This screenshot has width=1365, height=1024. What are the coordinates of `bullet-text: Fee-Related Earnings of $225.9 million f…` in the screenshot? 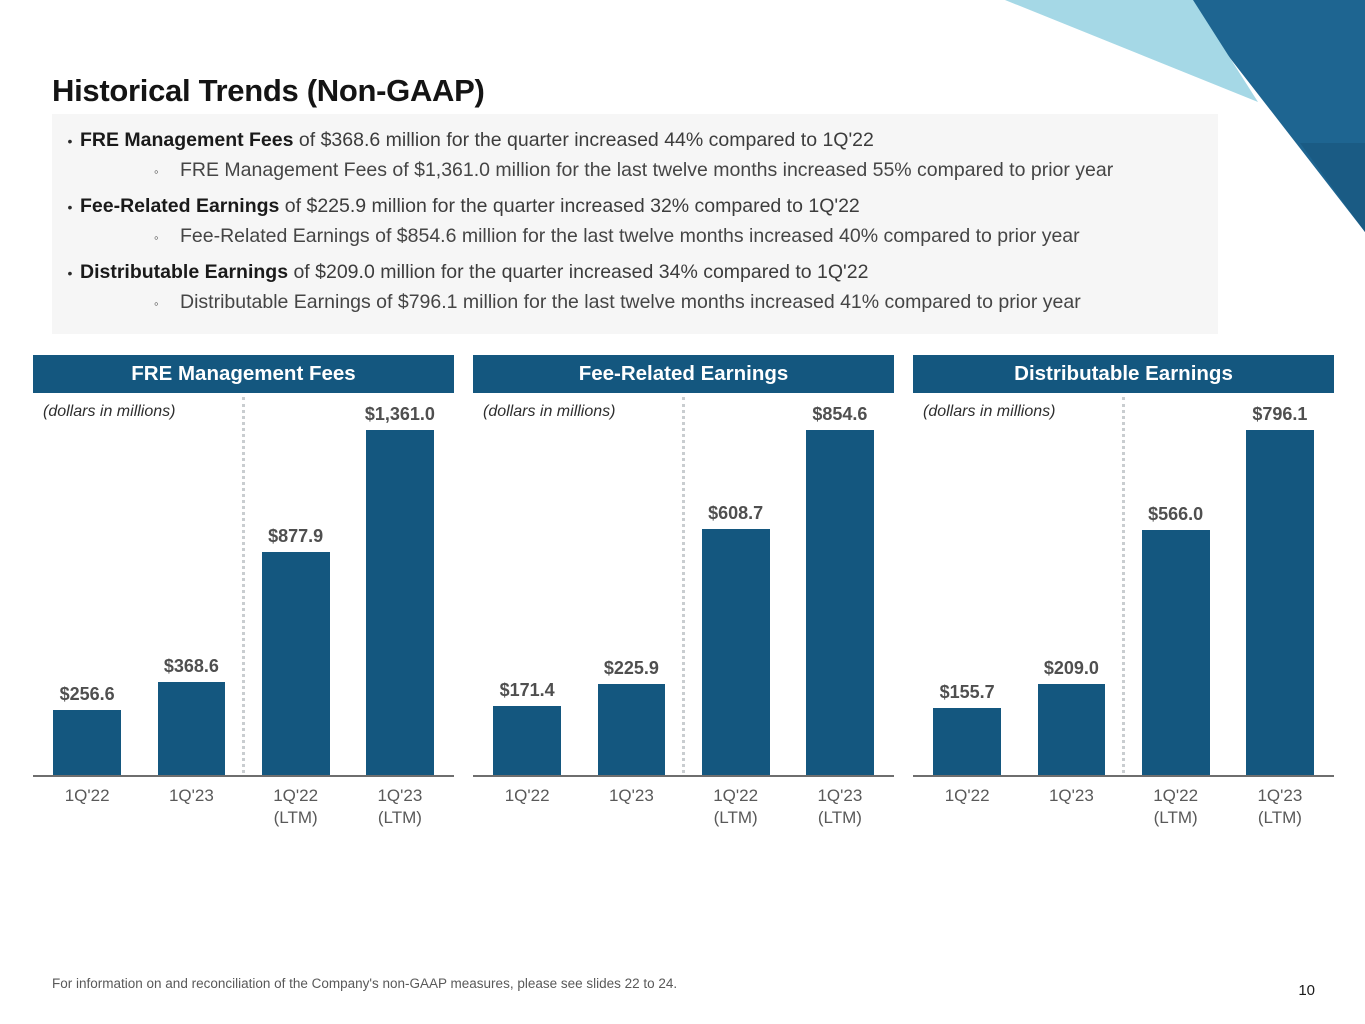 It's located at (470, 206).